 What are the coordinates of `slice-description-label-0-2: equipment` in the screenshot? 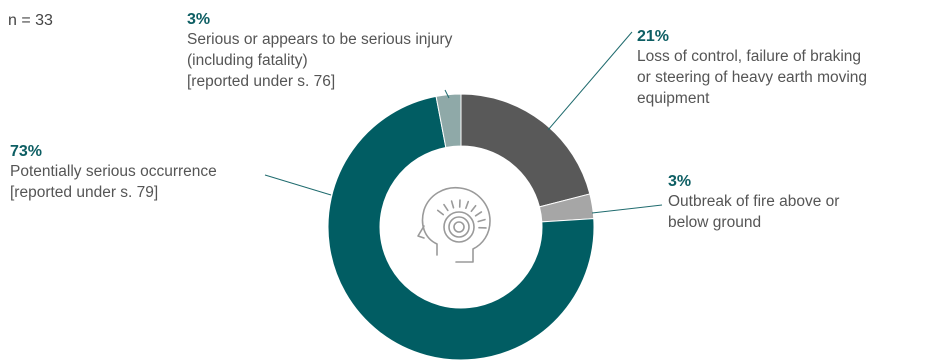 It's located at (673, 98).